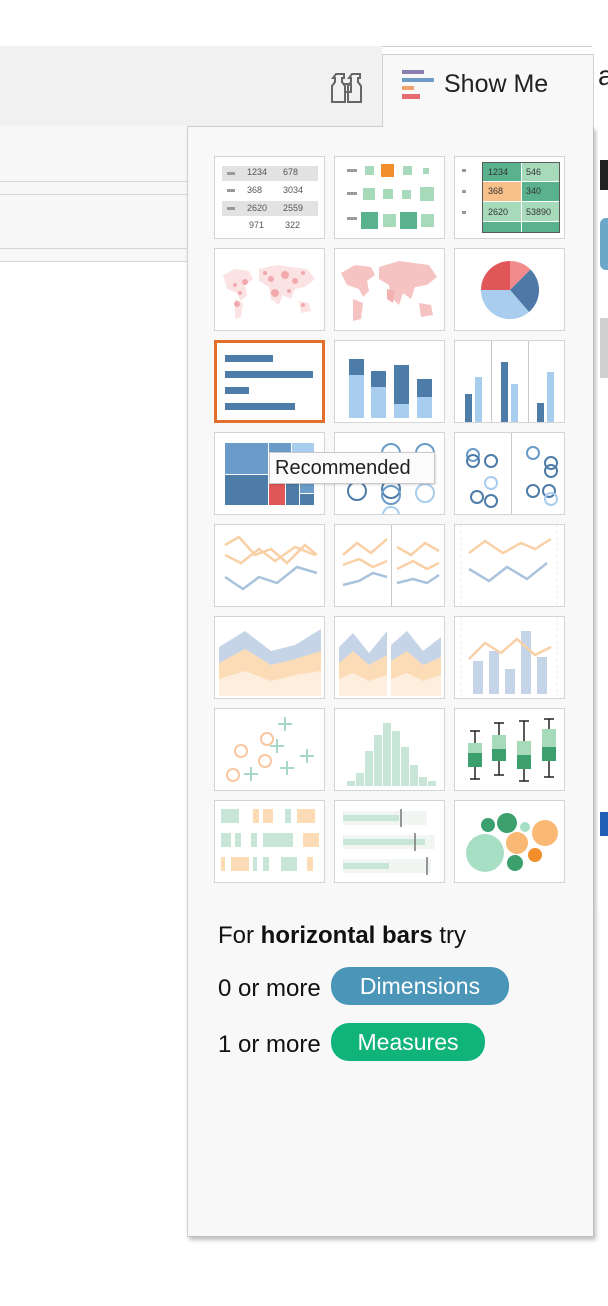 This screenshot has height=1306, width=608. I want to click on toolbar, so click(191, 86).